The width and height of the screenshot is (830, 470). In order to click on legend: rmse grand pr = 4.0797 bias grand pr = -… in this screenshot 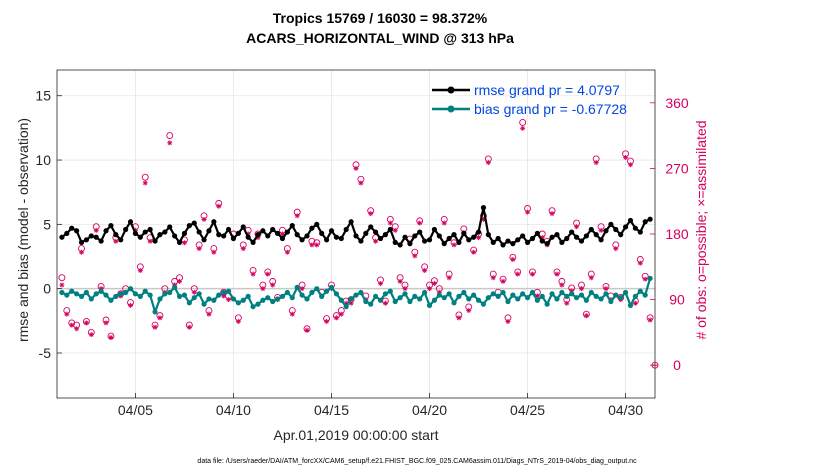, I will do `click(529, 99)`.